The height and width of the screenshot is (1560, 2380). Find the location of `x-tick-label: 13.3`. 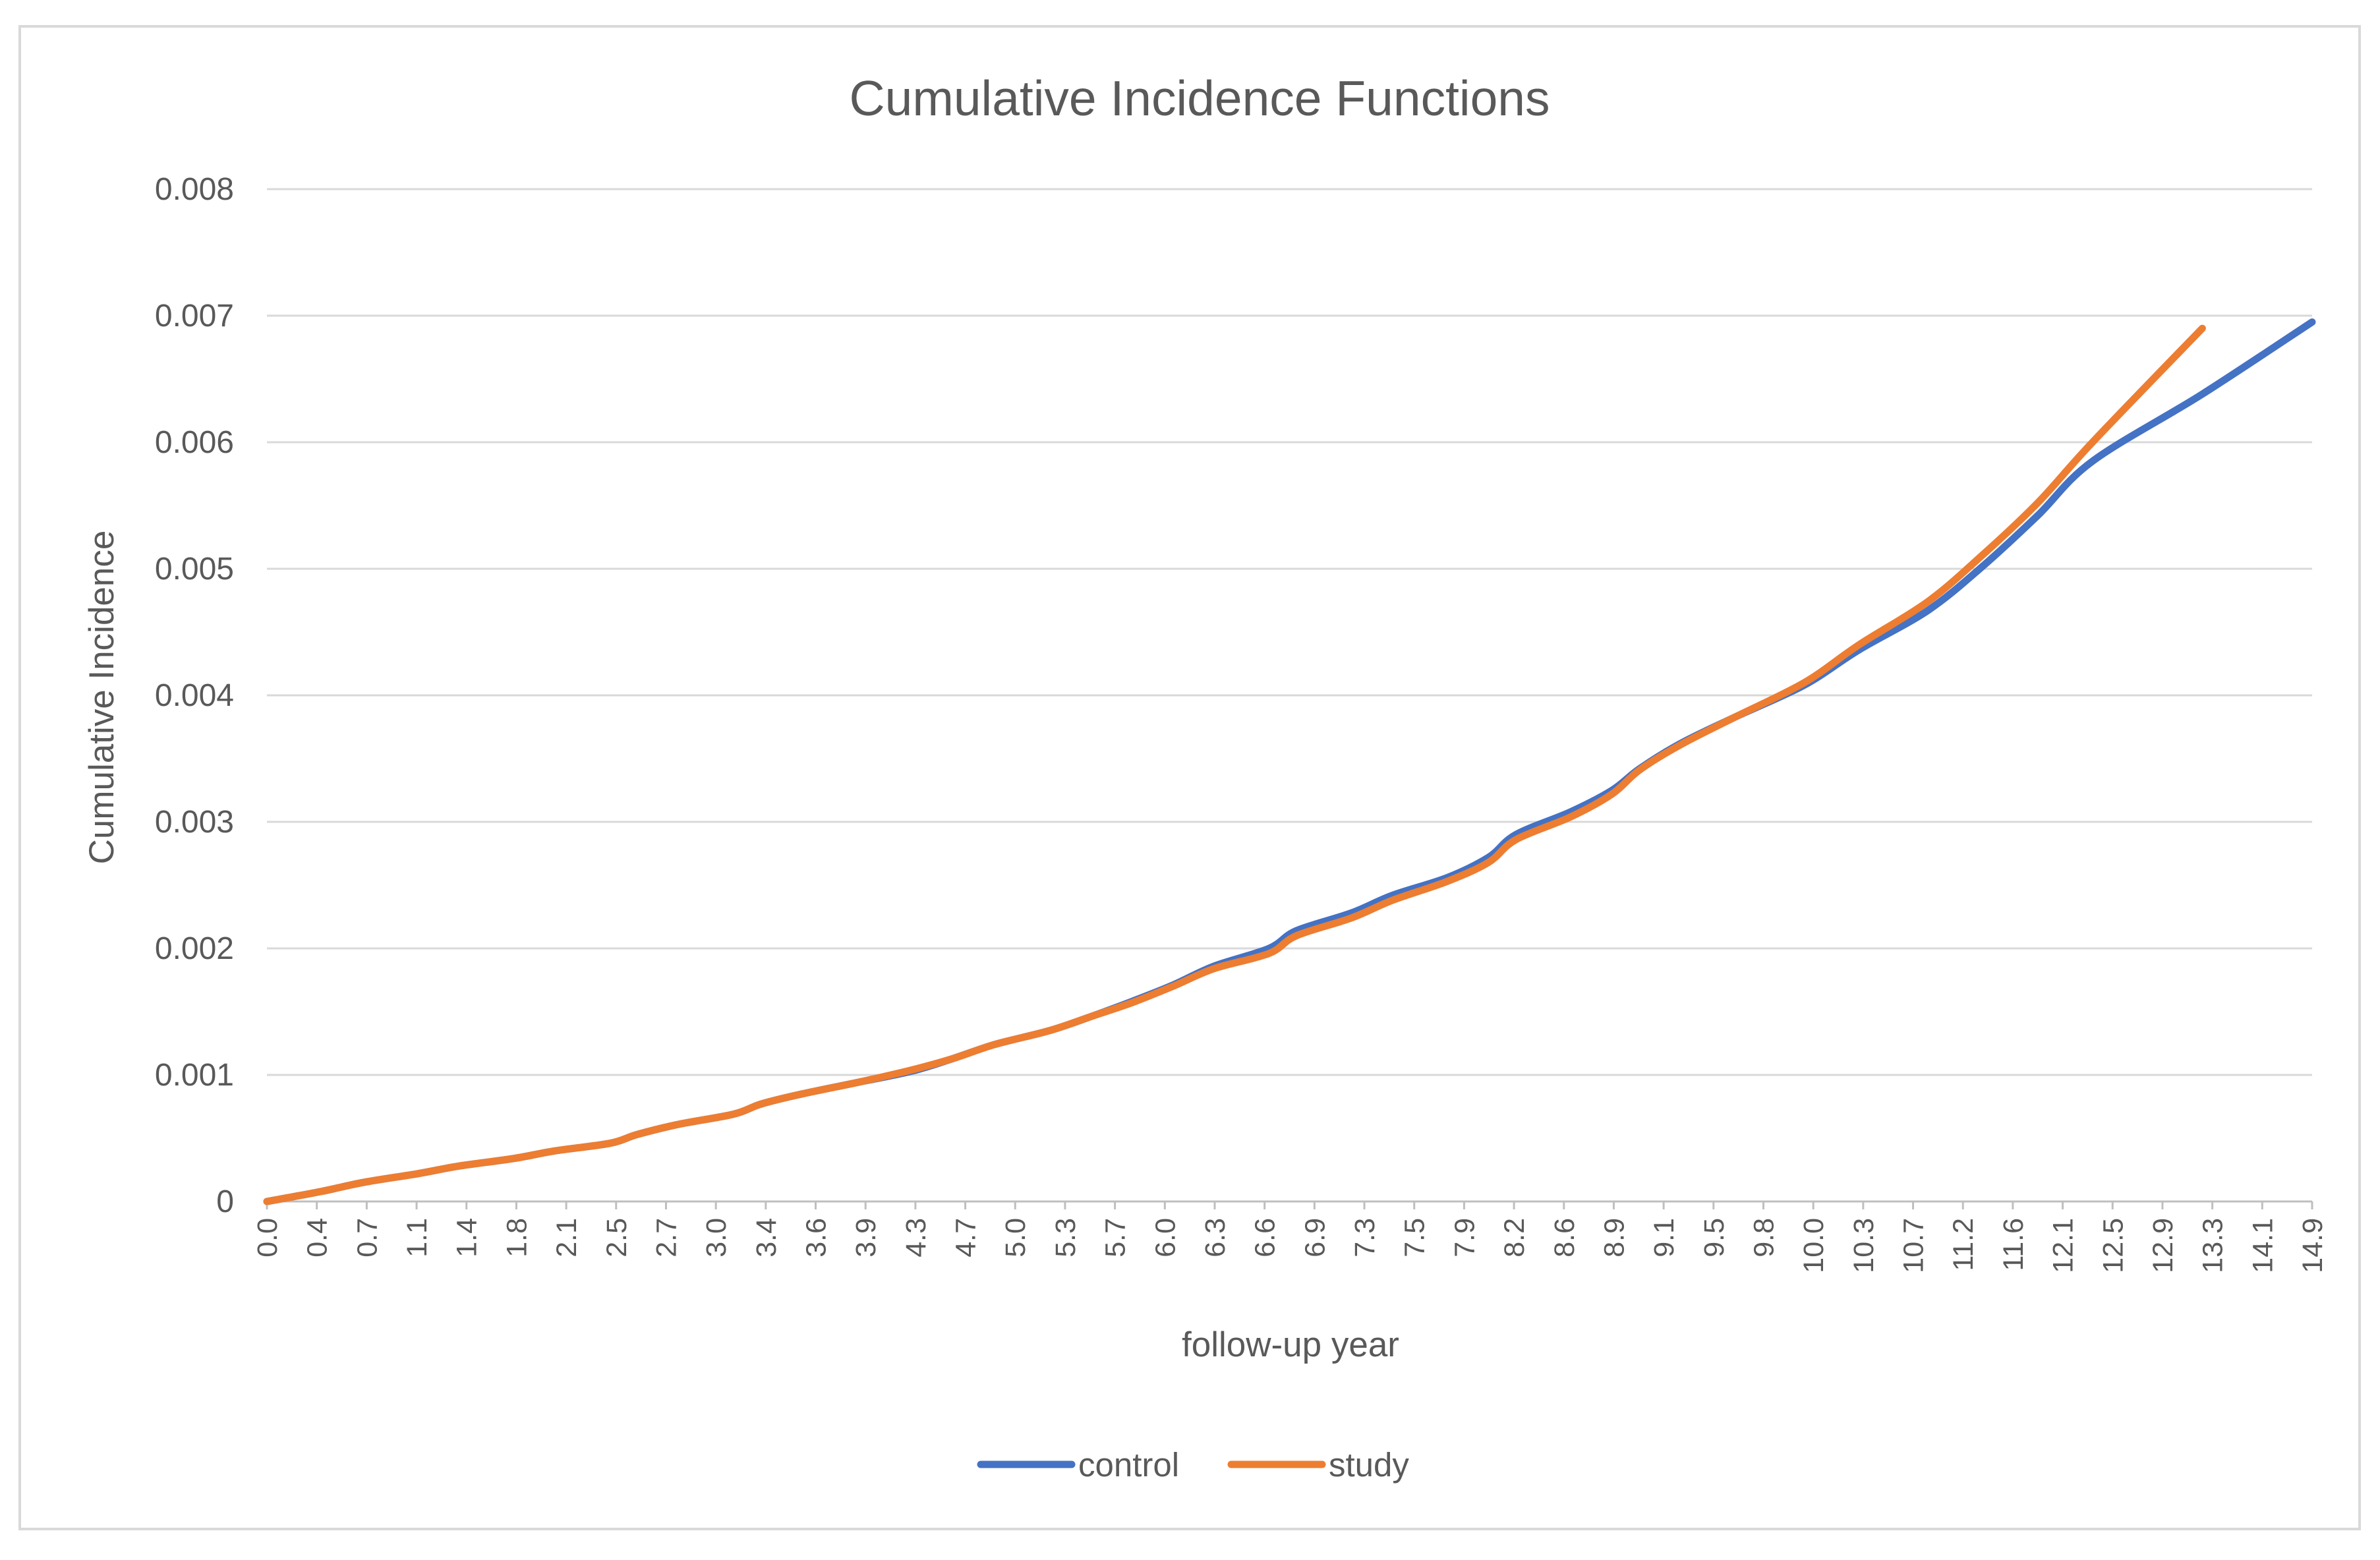

x-tick-label: 13.3 is located at coordinates (2213, 1245).